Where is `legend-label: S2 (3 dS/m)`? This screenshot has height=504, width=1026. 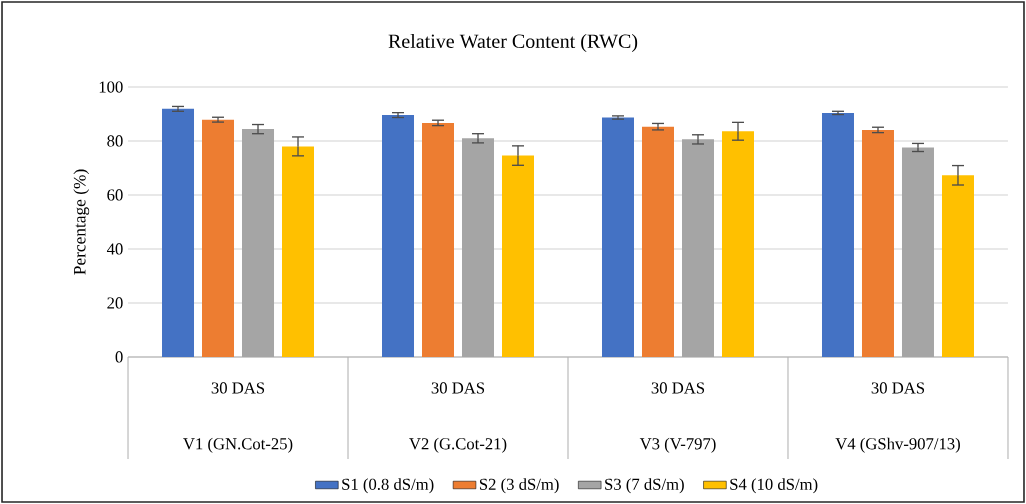 legend-label: S2 (3 dS/m) is located at coordinates (519, 486).